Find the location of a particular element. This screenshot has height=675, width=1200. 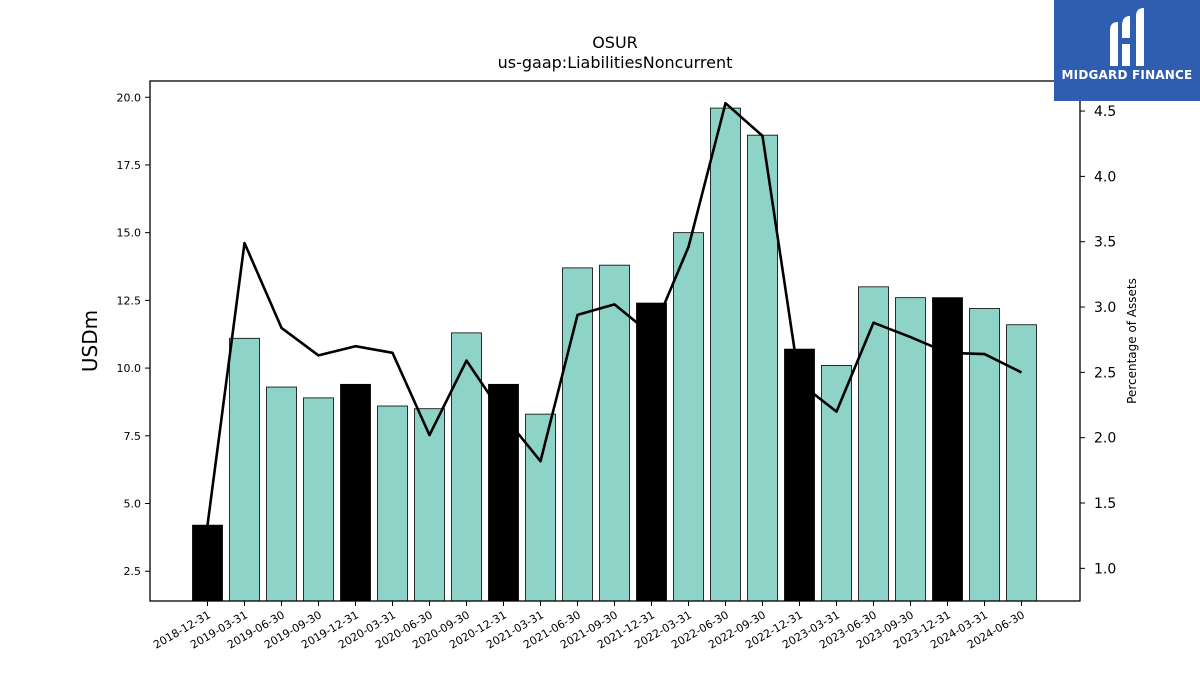

midgard-finance-logo: MIDGARD FINANCE is located at coordinates (1127, 50).